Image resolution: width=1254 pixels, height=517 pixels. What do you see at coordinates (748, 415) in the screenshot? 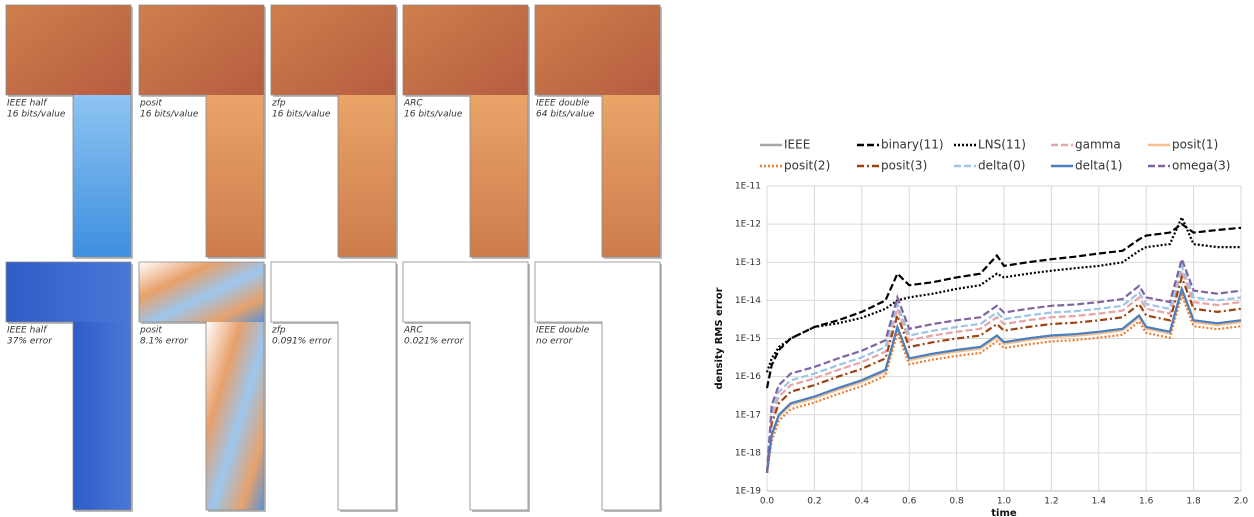
I see `y-tick-label: 1E-17` at bounding box center [748, 415].